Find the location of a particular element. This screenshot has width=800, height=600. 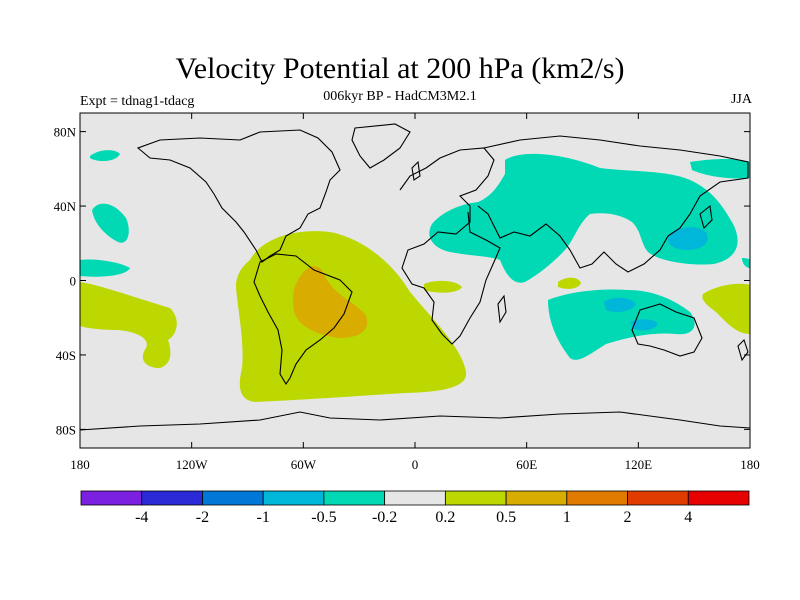

negative-anomaly-north-pacific is located at coordinates (110, 223).